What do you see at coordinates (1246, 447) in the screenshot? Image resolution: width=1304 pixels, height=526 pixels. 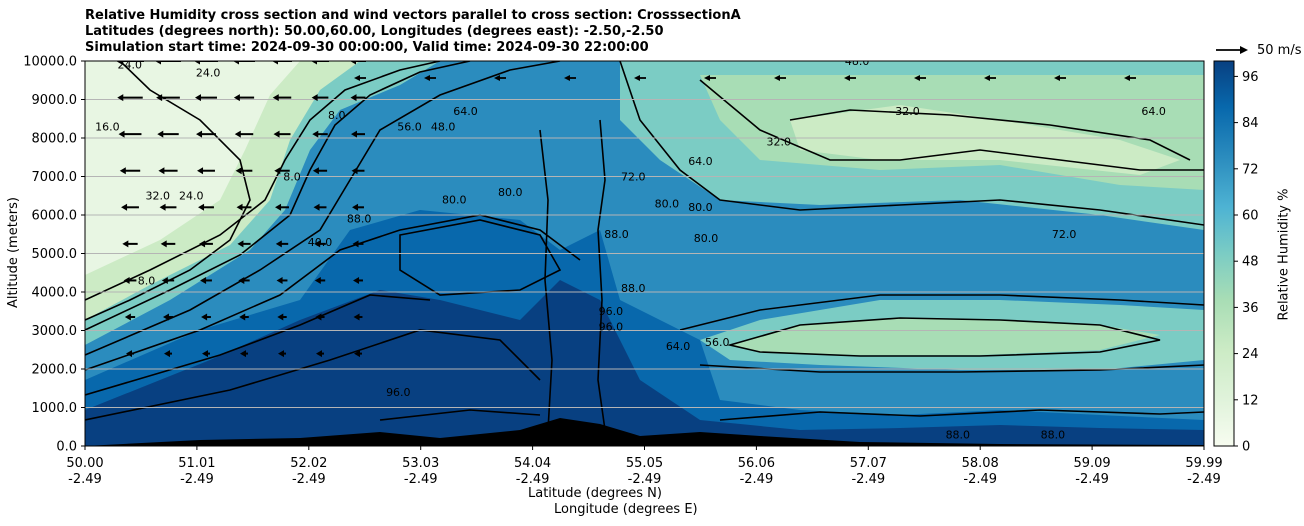 I see `colorbar-tick-label: 0` at bounding box center [1246, 447].